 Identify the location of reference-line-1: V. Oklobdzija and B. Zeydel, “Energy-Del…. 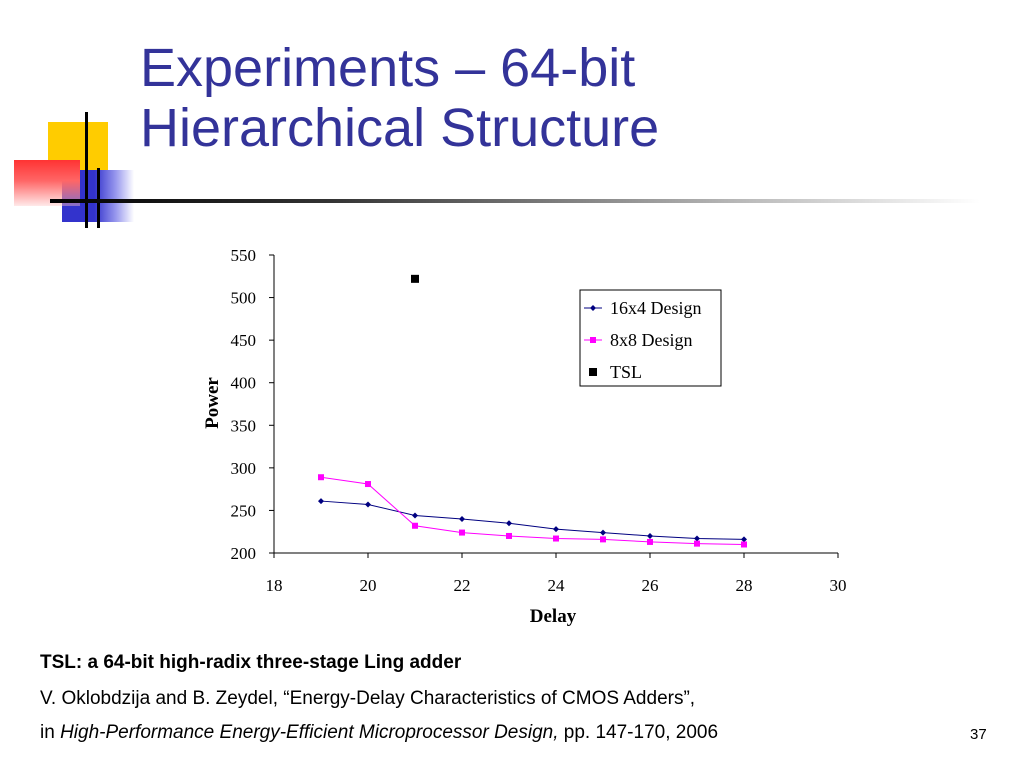
(368, 698).